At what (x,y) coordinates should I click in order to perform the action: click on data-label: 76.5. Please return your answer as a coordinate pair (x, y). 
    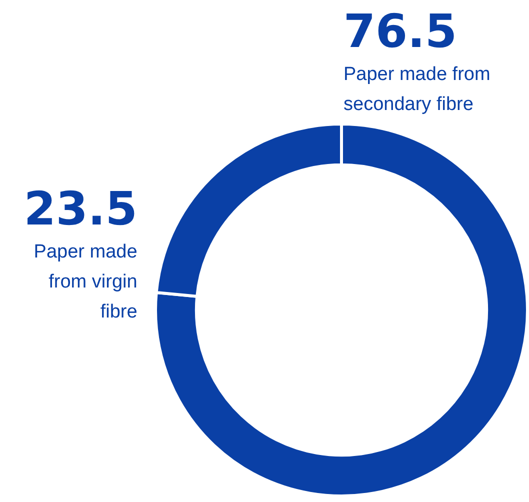
    Looking at the image, I should click on (400, 31).